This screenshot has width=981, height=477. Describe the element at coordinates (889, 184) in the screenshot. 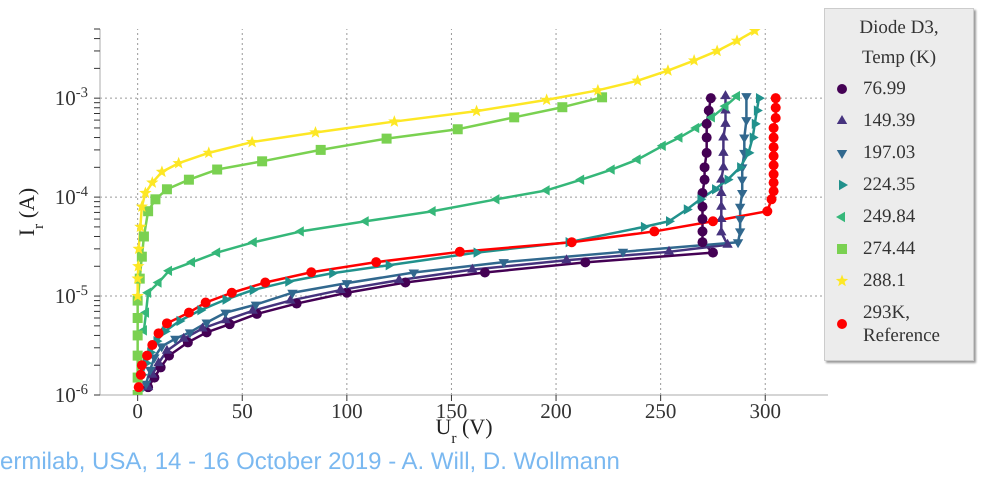

I see `legend-label: 224.35` at that location.